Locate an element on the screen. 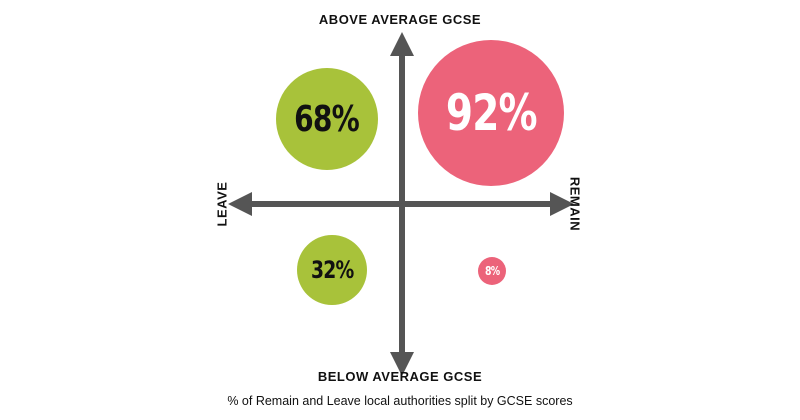 The image size is (800, 420). remain-below-bubble: 8% is located at coordinates (492, 271).